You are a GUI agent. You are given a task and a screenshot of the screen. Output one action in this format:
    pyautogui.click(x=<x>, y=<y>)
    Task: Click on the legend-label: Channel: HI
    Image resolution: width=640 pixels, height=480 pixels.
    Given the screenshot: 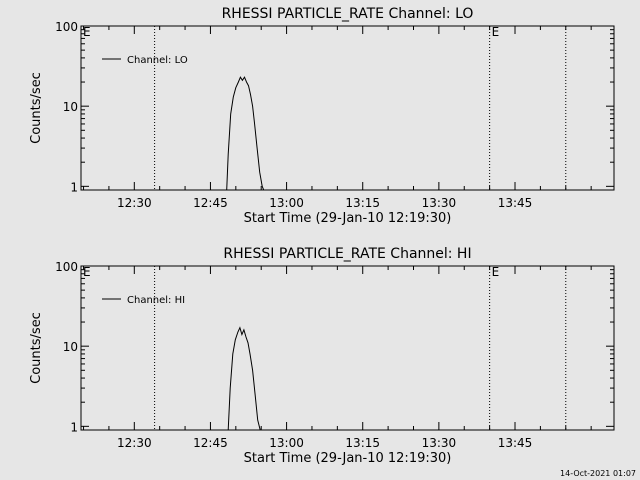 What is the action you would take?
    pyautogui.click(x=156, y=300)
    